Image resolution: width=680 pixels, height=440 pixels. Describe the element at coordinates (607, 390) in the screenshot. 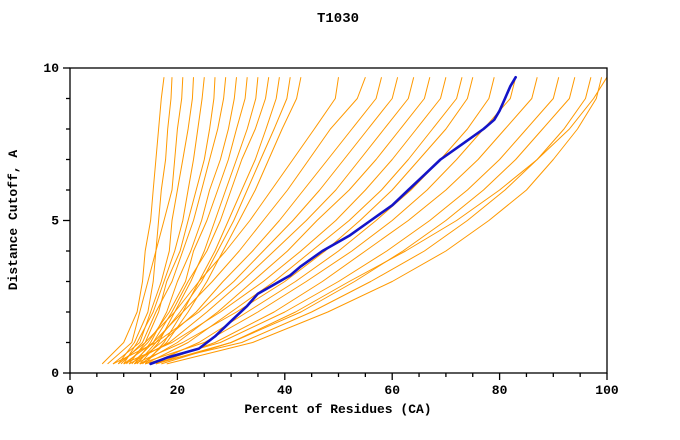

I see `x-tick-label: 100` at that location.